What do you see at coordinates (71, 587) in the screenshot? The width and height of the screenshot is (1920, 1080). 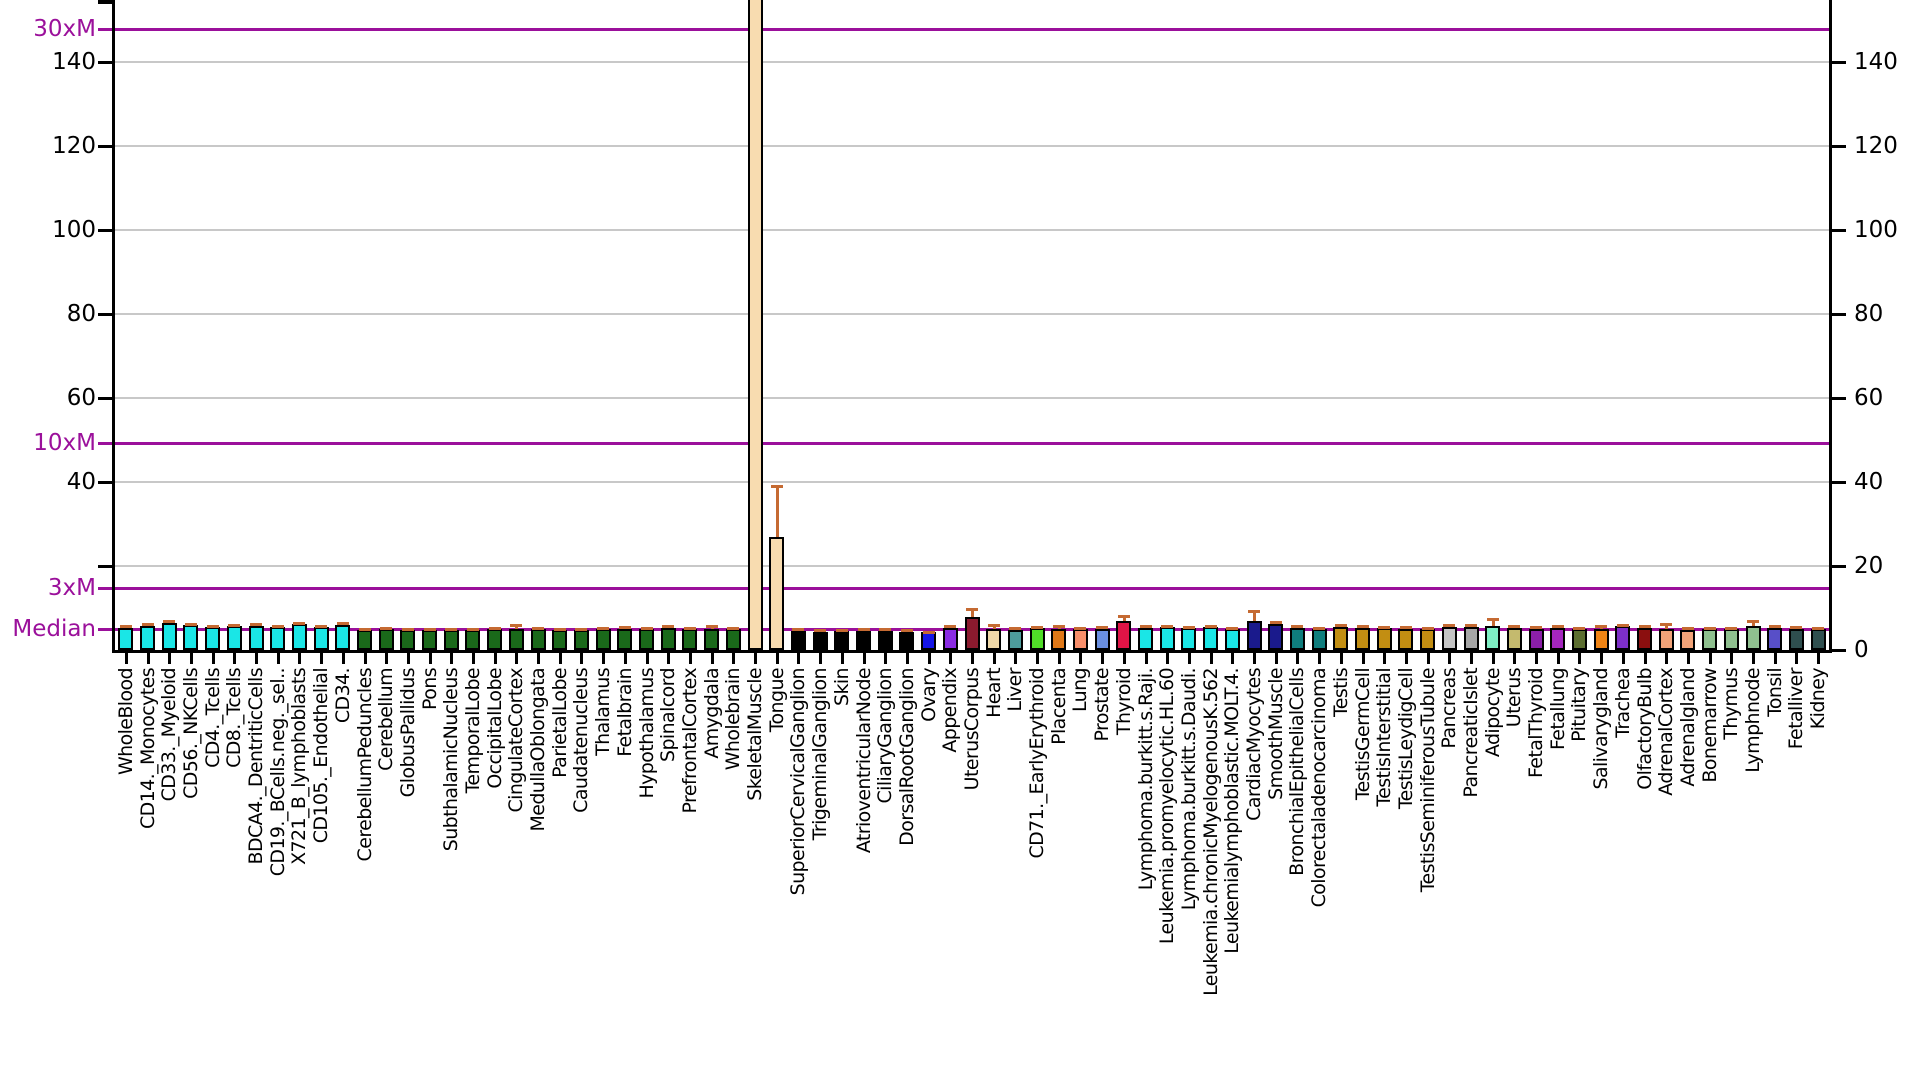 I see `ref-label-3xm: 3xM` at bounding box center [71, 587].